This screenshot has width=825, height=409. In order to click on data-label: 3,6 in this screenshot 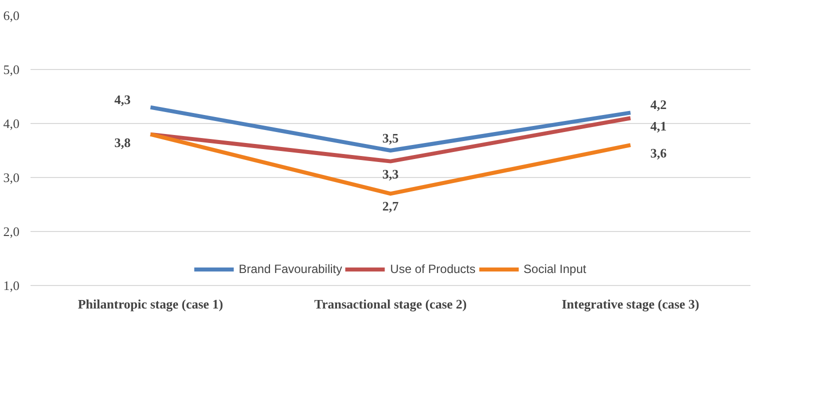, I will do `click(659, 153)`.